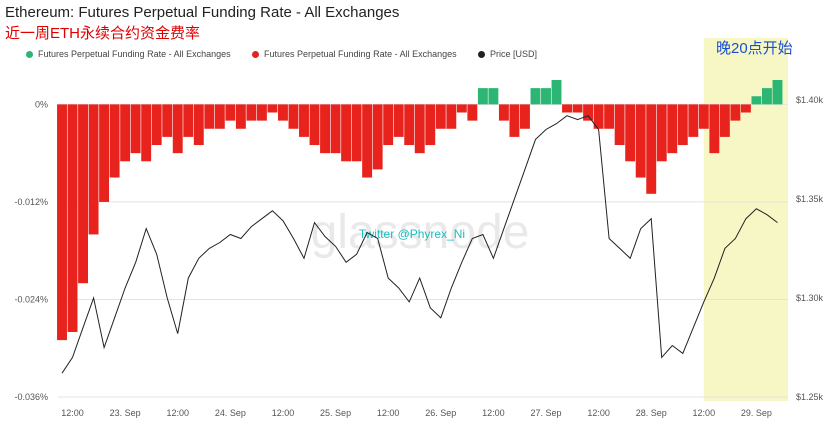  I want to click on annotation-note: 晚20点开始, so click(754, 48).